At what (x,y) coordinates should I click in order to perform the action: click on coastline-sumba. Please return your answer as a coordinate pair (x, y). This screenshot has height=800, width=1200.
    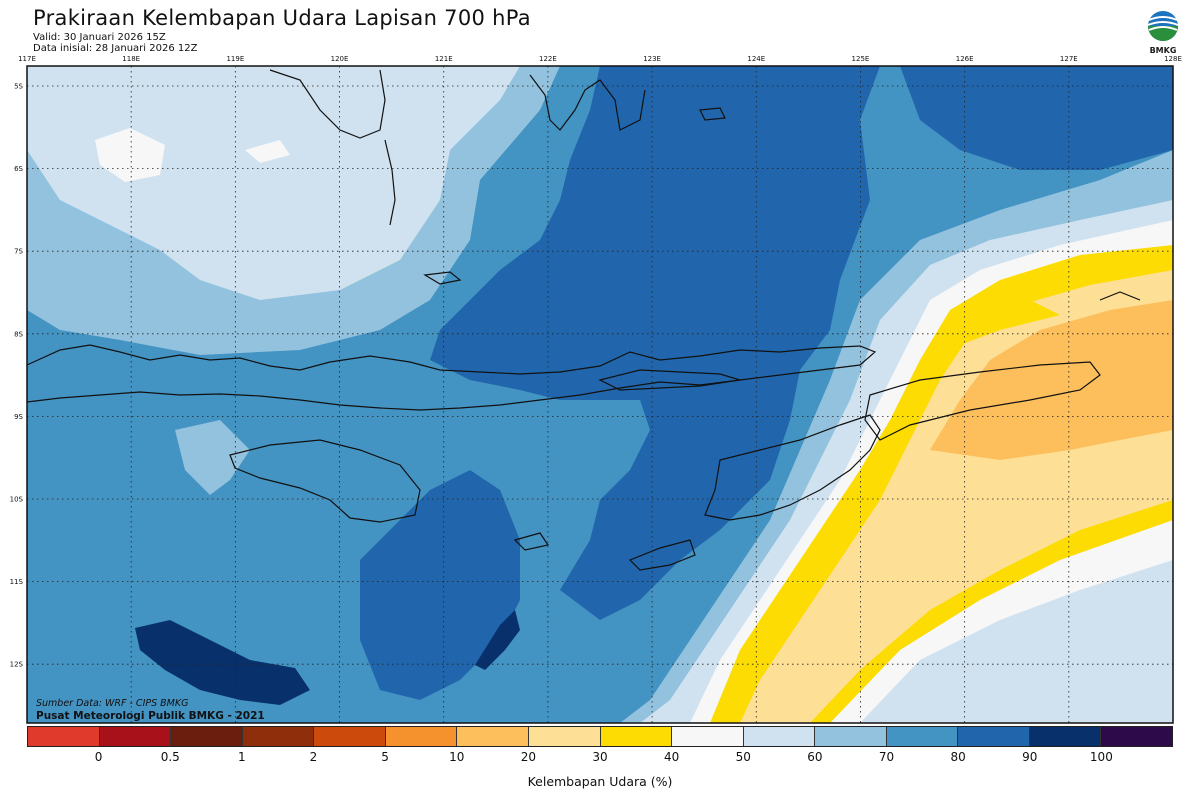
    Looking at the image, I should click on (325, 481).